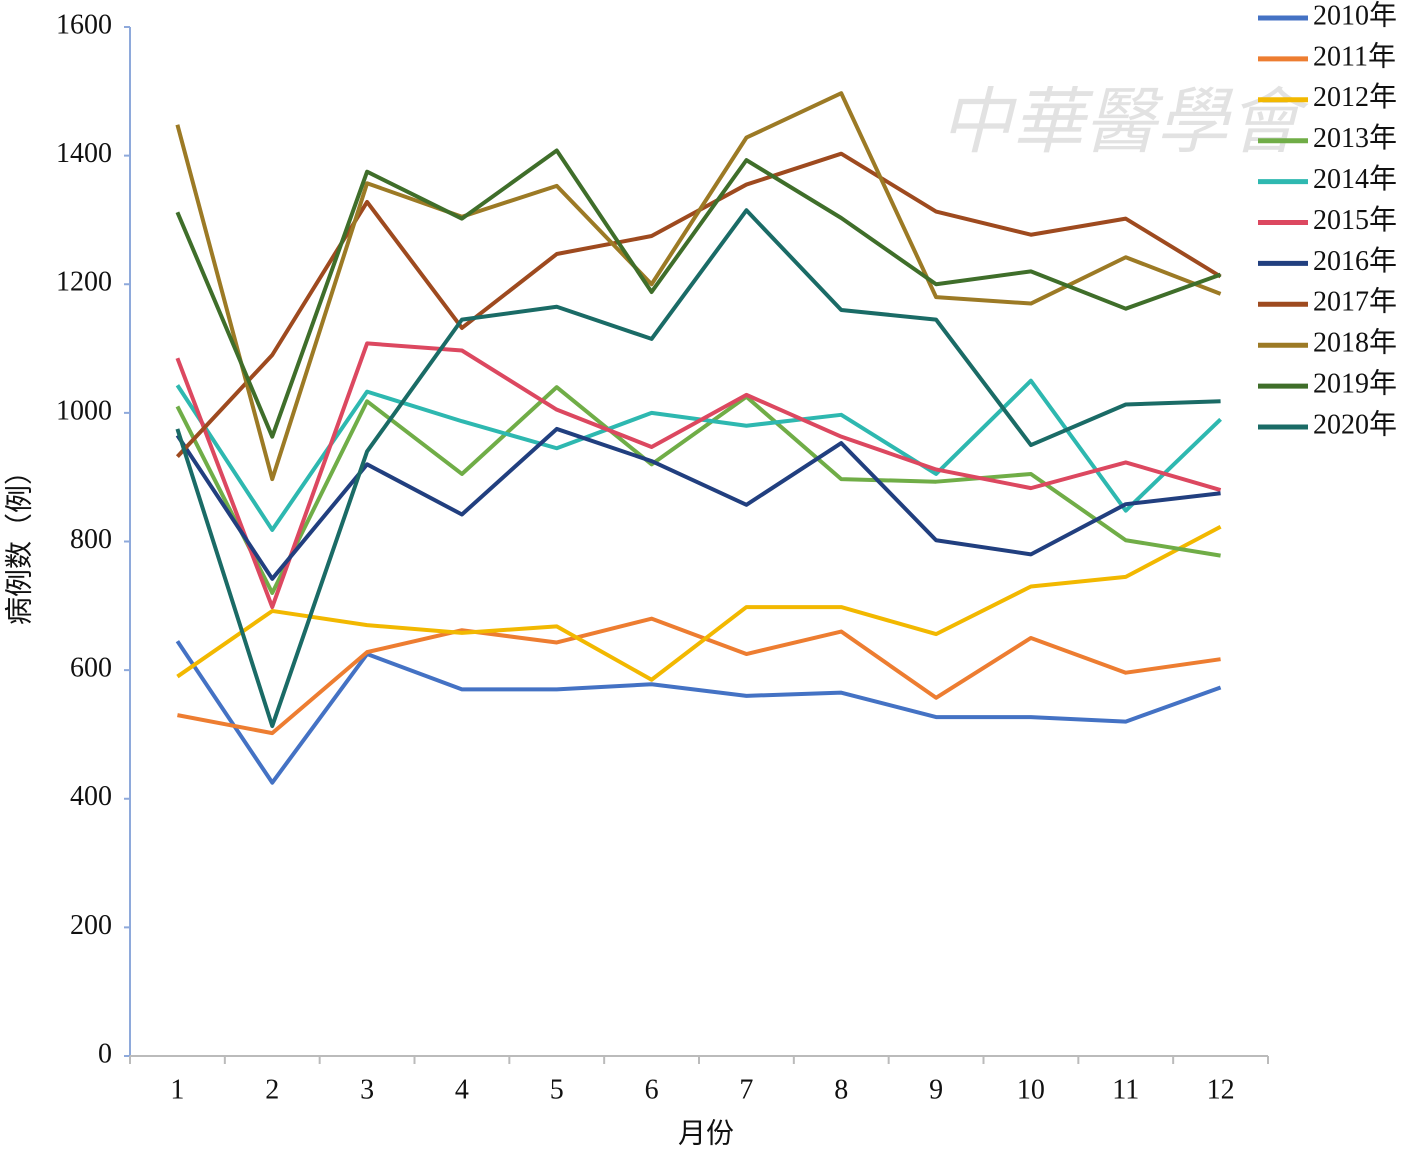 The image size is (1417, 1158). What do you see at coordinates (841, 1089) in the screenshot?
I see `x-tick-label: 8` at bounding box center [841, 1089].